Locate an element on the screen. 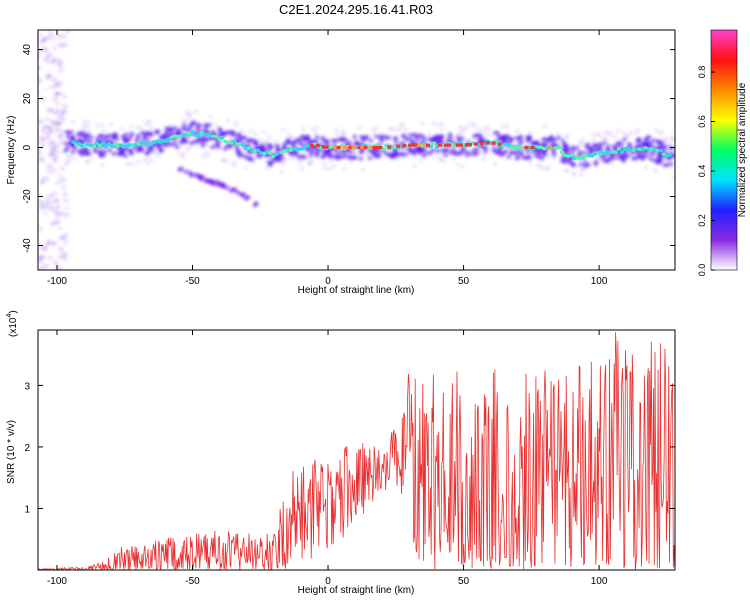 The height and width of the screenshot is (605, 750). snr-multiplier-label: (x104) is located at coordinates (12, 323).